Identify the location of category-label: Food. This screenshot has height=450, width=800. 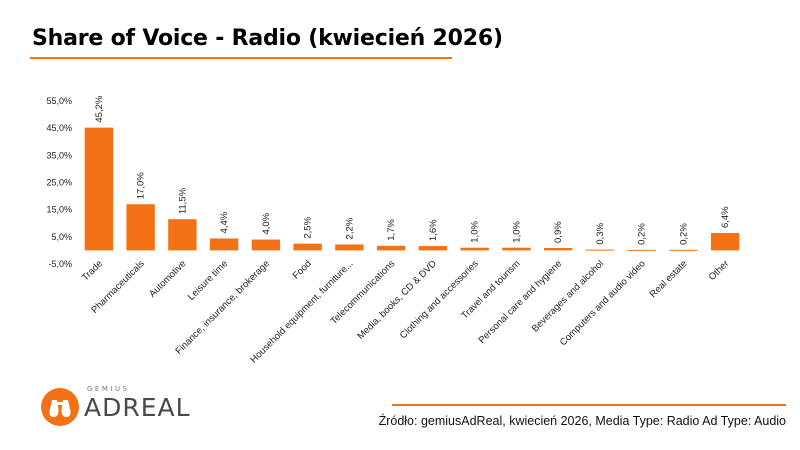
(302, 269).